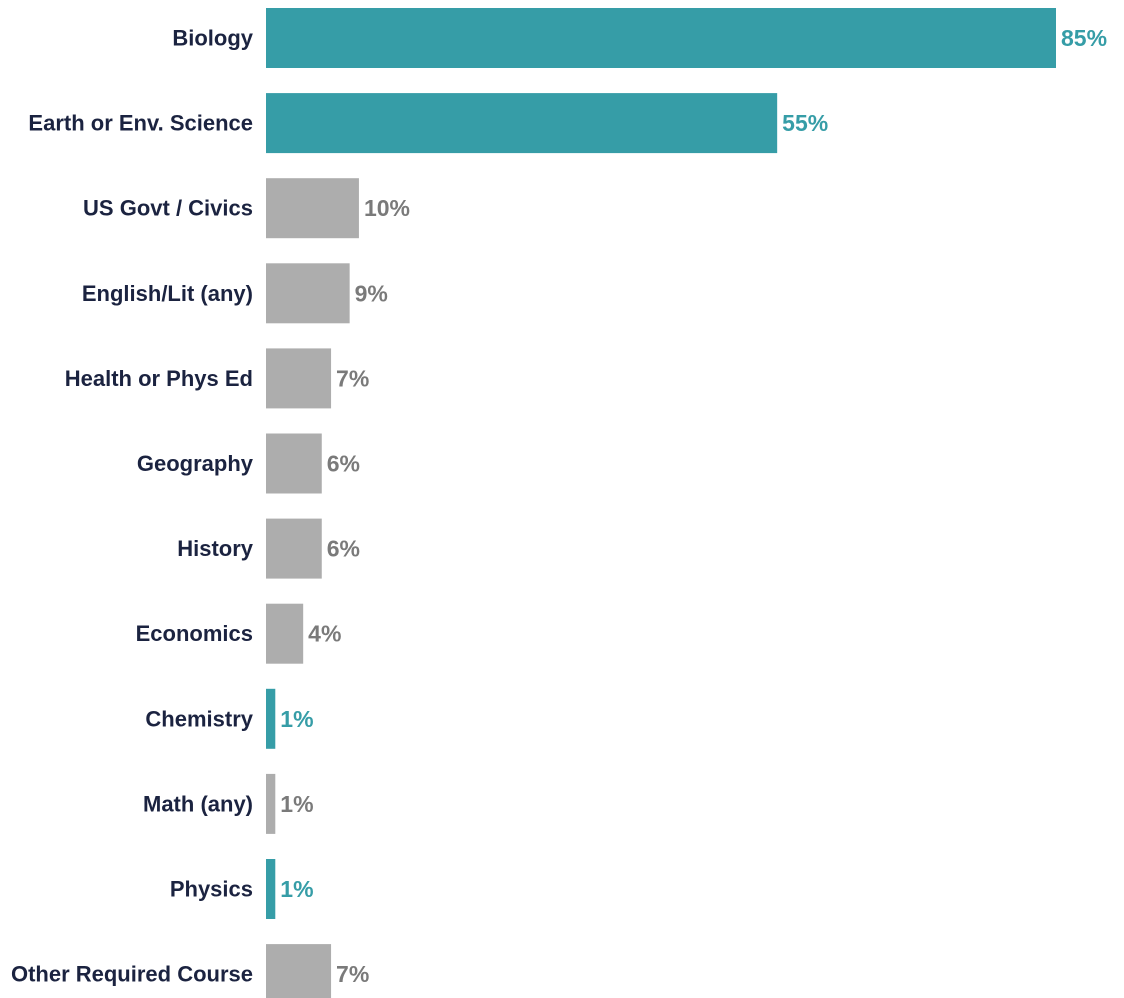  What do you see at coordinates (805, 123) in the screenshot?
I see `value-label: 55%` at bounding box center [805, 123].